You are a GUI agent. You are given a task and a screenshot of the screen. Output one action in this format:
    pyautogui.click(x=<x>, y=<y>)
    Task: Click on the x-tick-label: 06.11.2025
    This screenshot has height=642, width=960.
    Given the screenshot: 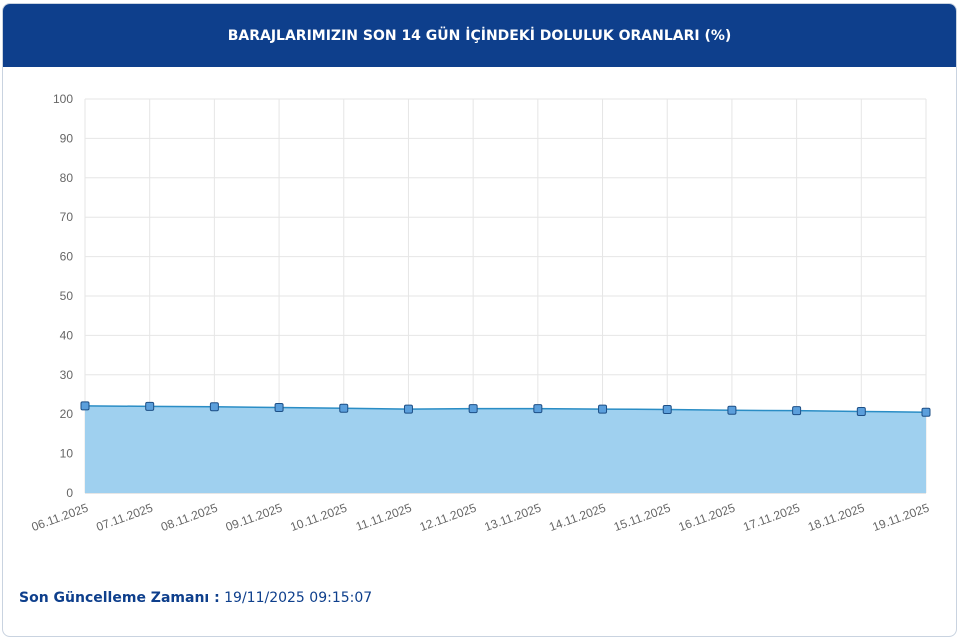 What is the action you would take?
    pyautogui.click(x=60, y=518)
    